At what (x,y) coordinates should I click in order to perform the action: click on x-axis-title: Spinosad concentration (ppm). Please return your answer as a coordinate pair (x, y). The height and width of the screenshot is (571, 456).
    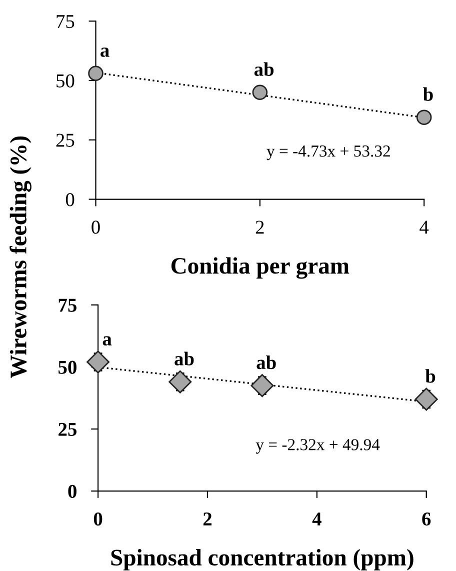
    Looking at the image, I should click on (262, 559).